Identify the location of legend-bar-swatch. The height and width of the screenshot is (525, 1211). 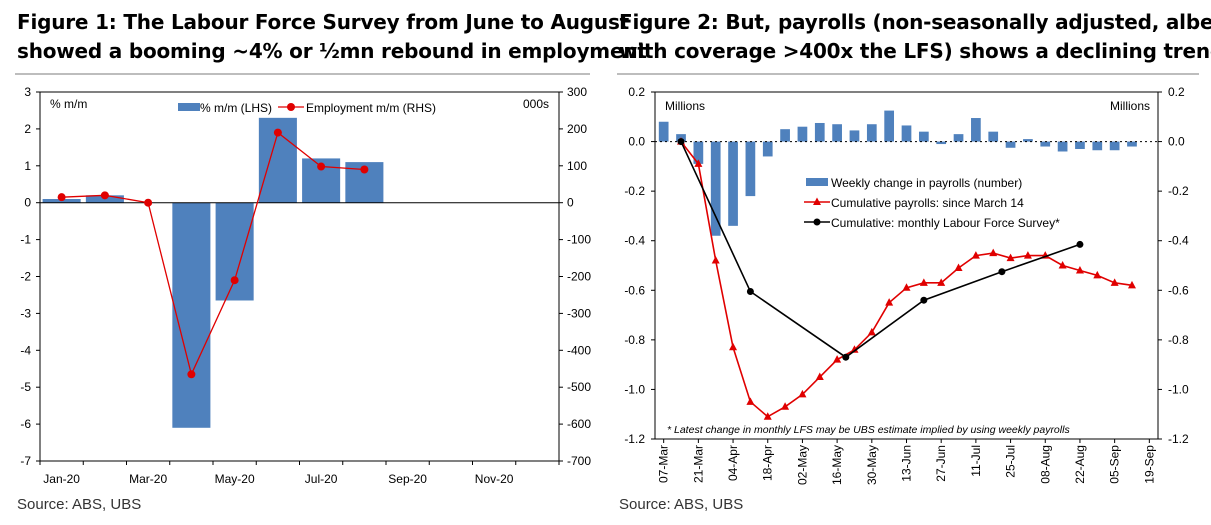
(189, 107).